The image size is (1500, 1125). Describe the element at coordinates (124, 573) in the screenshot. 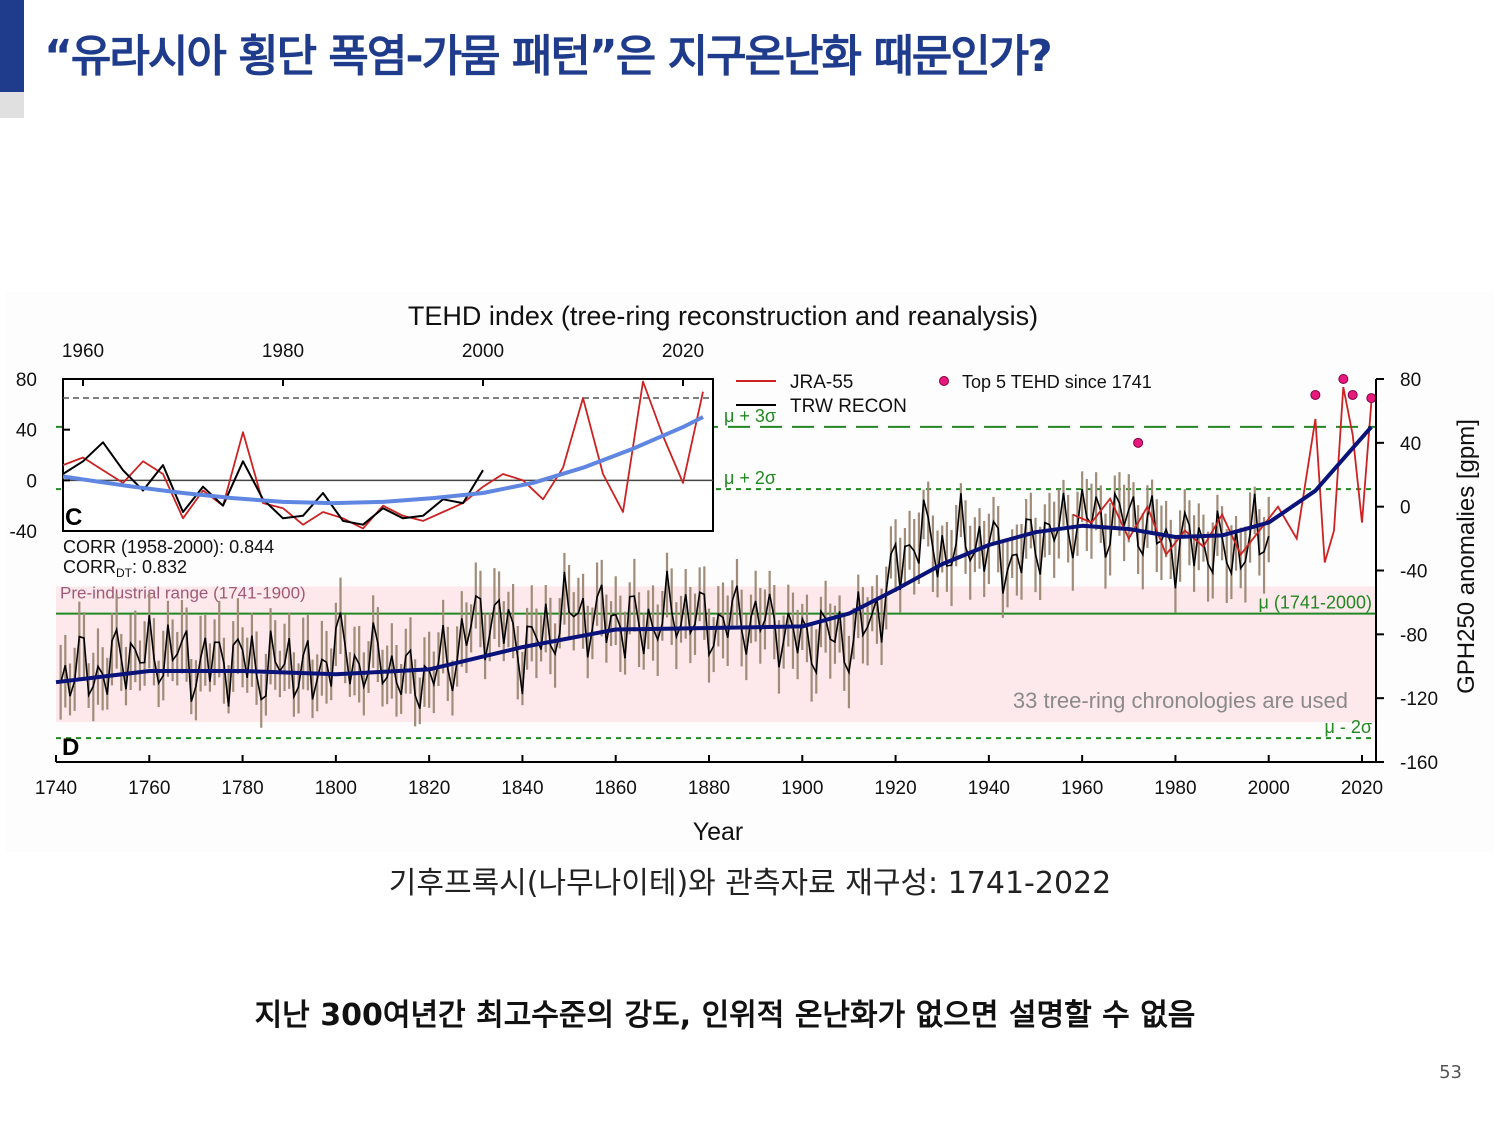

I see `inset-corrdt-subscript: DT` at that location.